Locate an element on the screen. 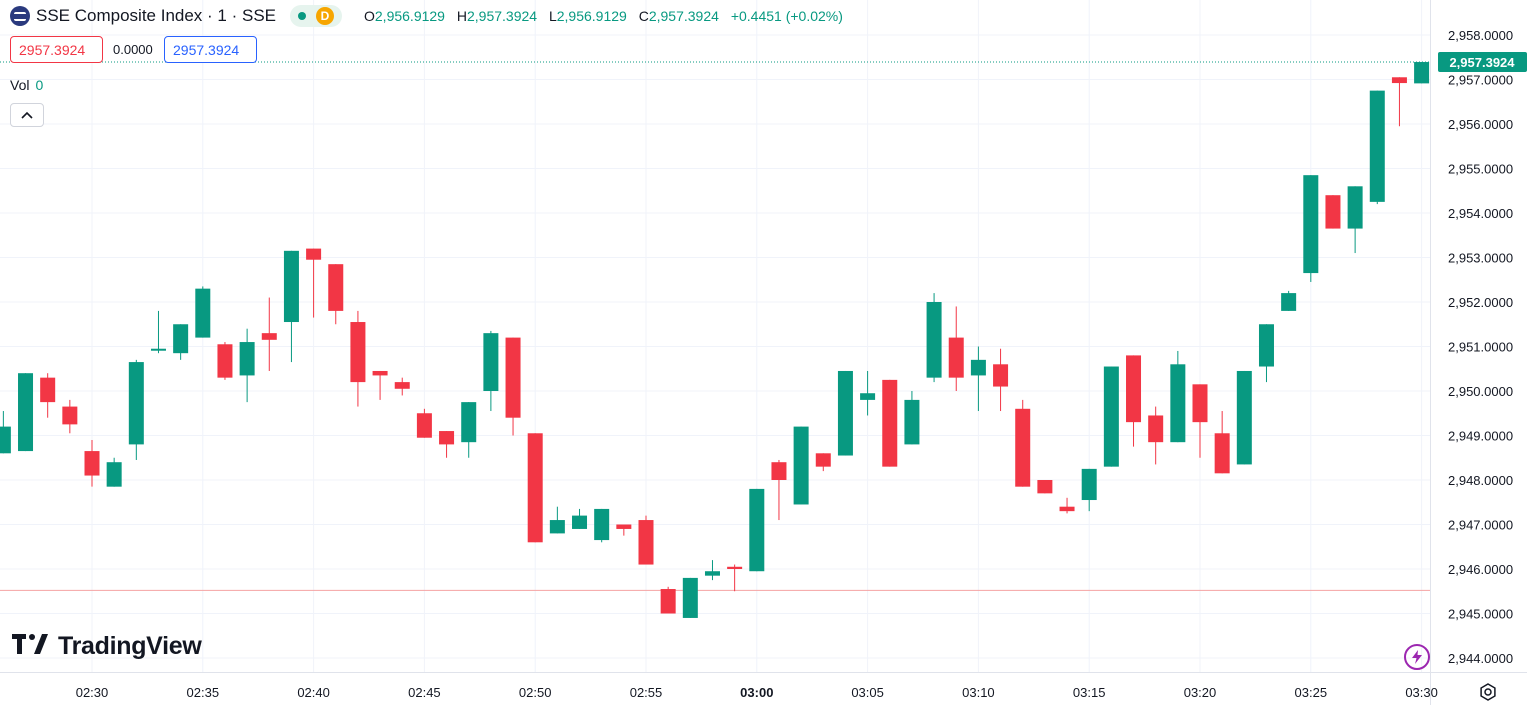  sell-price-value: 2957.3924 is located at coordinates (52, 49).